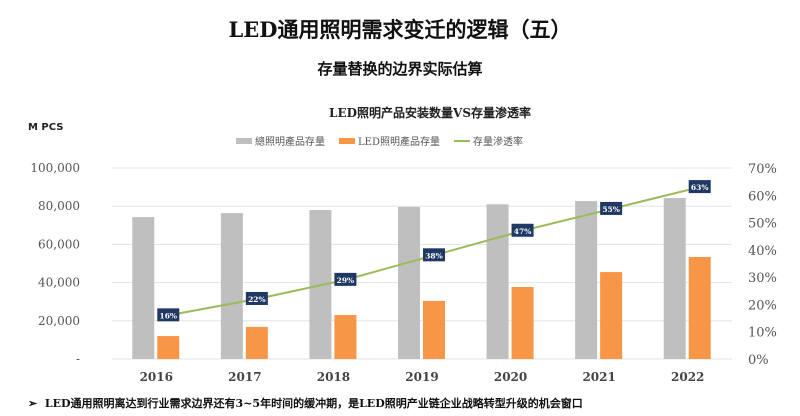 This screenshot has height=416, width=800. I want to click on legend: 總照明產品存量 LED照明產品存量 存量滲透率, so click(379, 140).